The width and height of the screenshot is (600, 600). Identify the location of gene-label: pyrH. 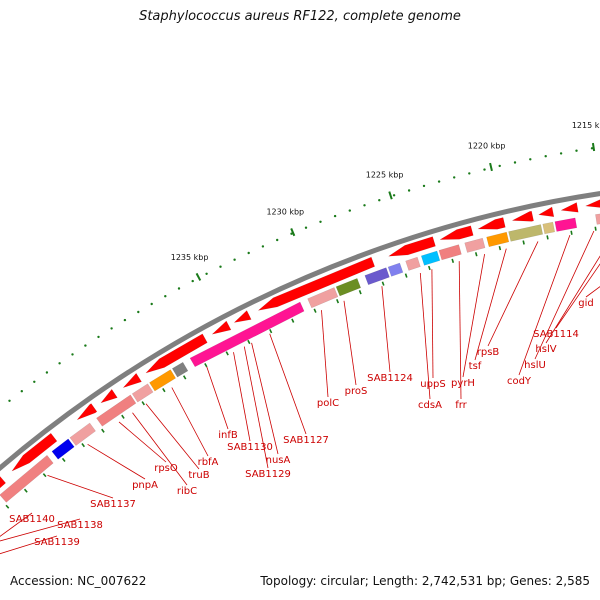
(463, 383).